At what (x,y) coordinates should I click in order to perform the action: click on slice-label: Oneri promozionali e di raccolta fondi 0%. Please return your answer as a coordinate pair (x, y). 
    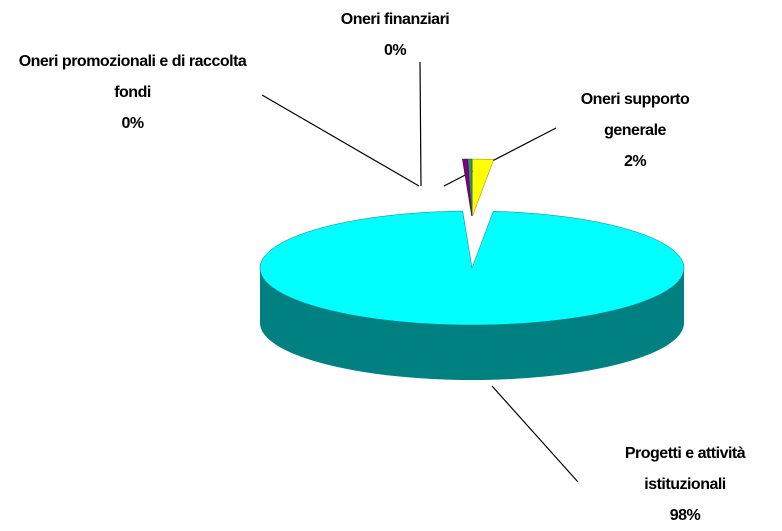
    Looking at the image, I should click on (132, 92).